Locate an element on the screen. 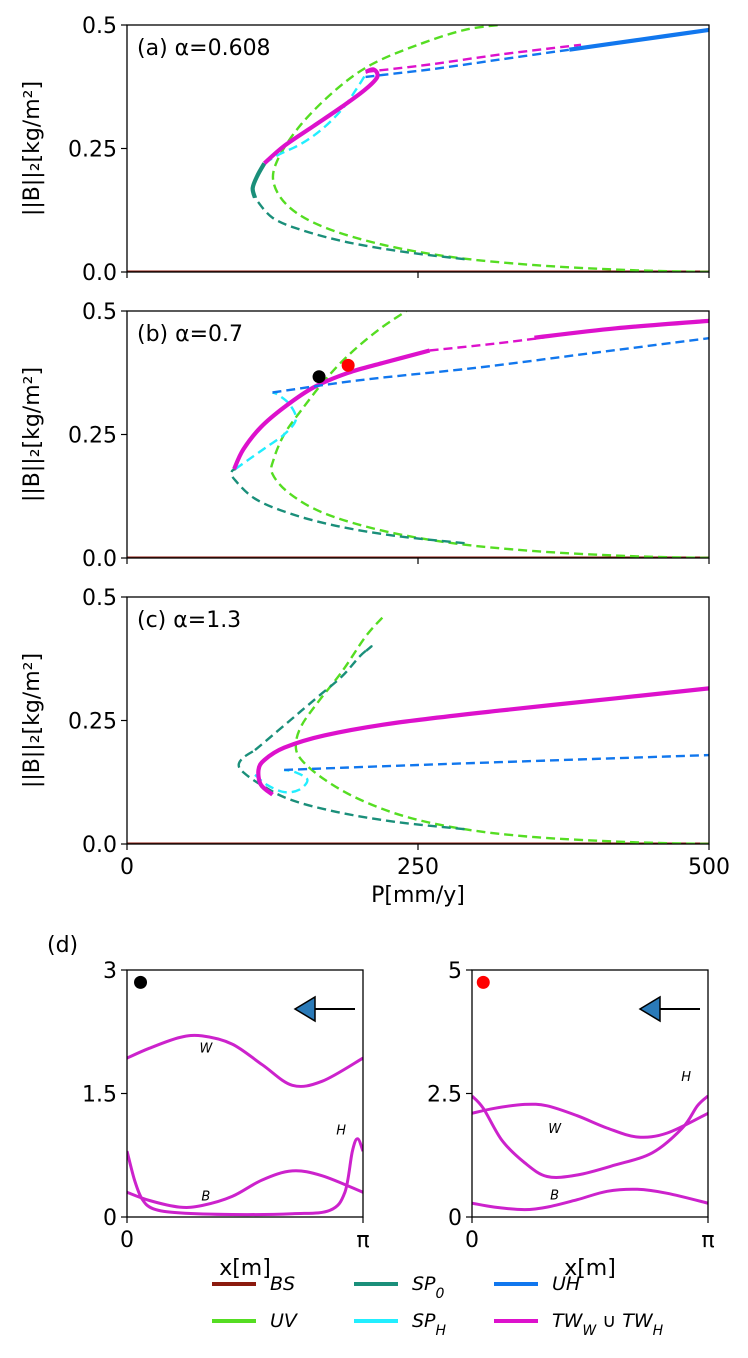 Image resolution: width=748 pixels, height=1358 pixels. plot-area-b is located at coordinates (418, 434).